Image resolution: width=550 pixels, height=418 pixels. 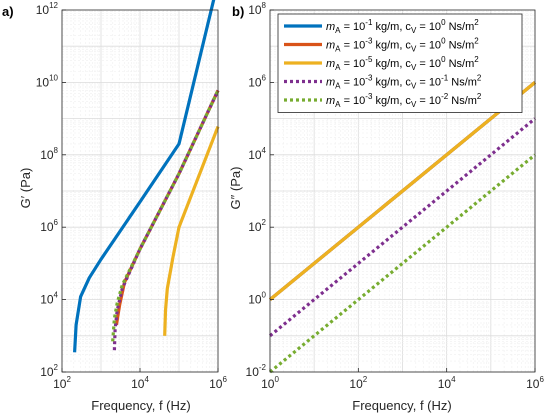 What do you see at coordinates (404, 82) in the screenshot?
I see `legend-label-4: mA = 10-3 kg/m, cV = 10-1 Ns/m2` at bounding box center [404, 82].